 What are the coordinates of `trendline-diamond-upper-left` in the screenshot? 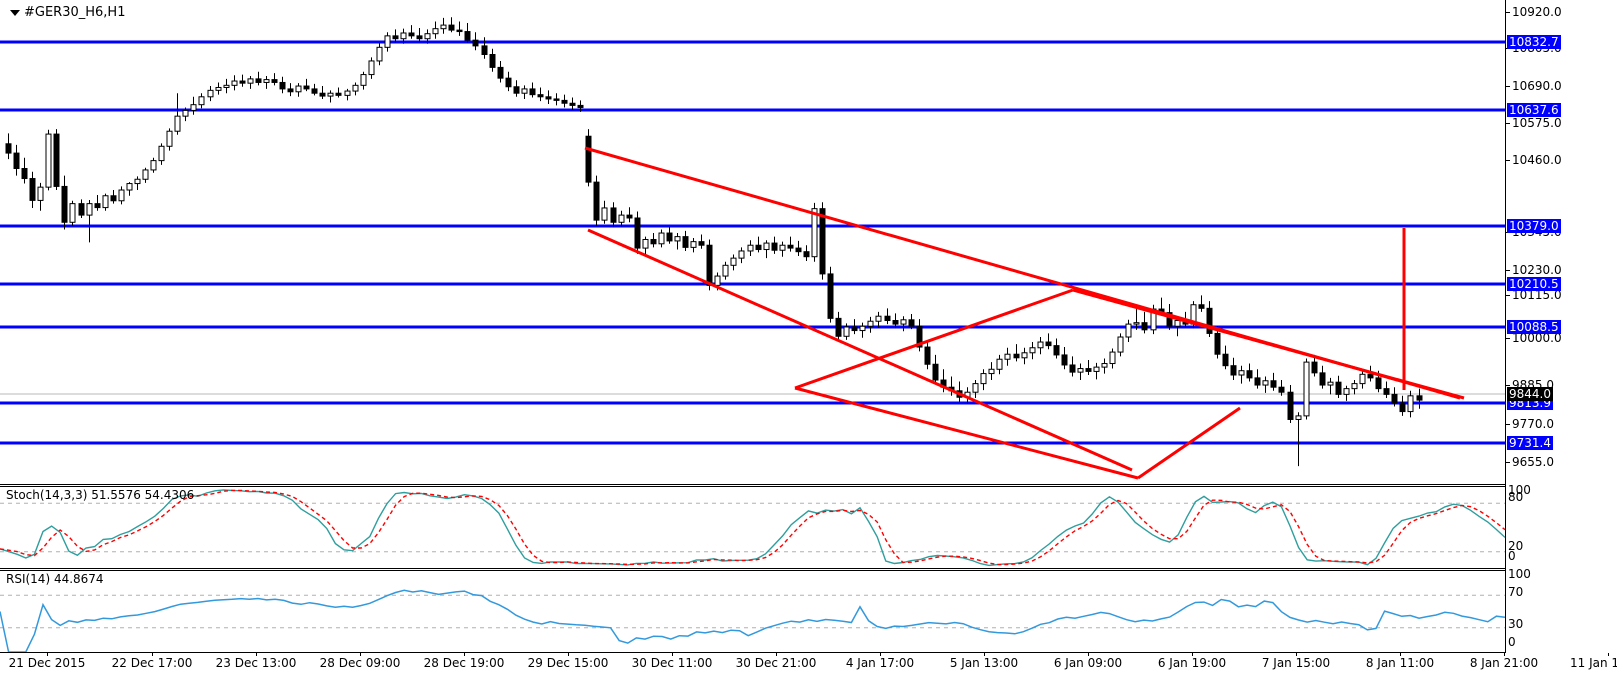 It's located at (934, 339).